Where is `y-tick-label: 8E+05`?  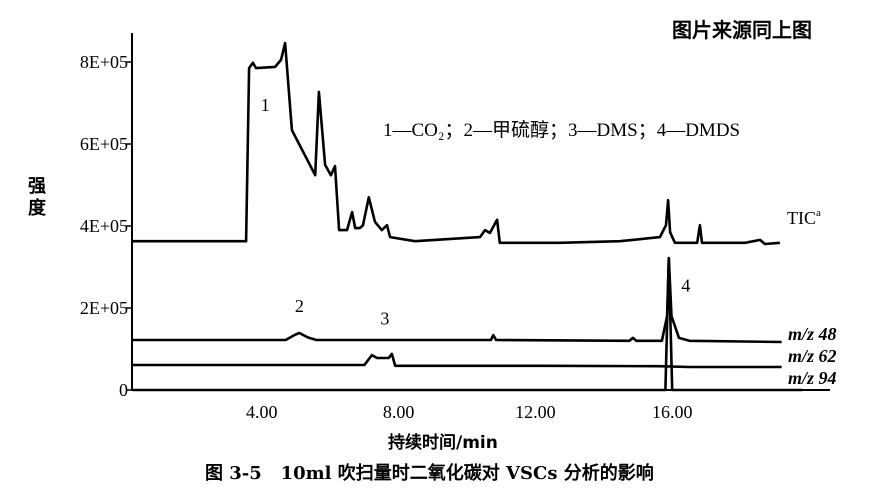
y-tick-label: 8E+05 is located at coordinates (104, 62).